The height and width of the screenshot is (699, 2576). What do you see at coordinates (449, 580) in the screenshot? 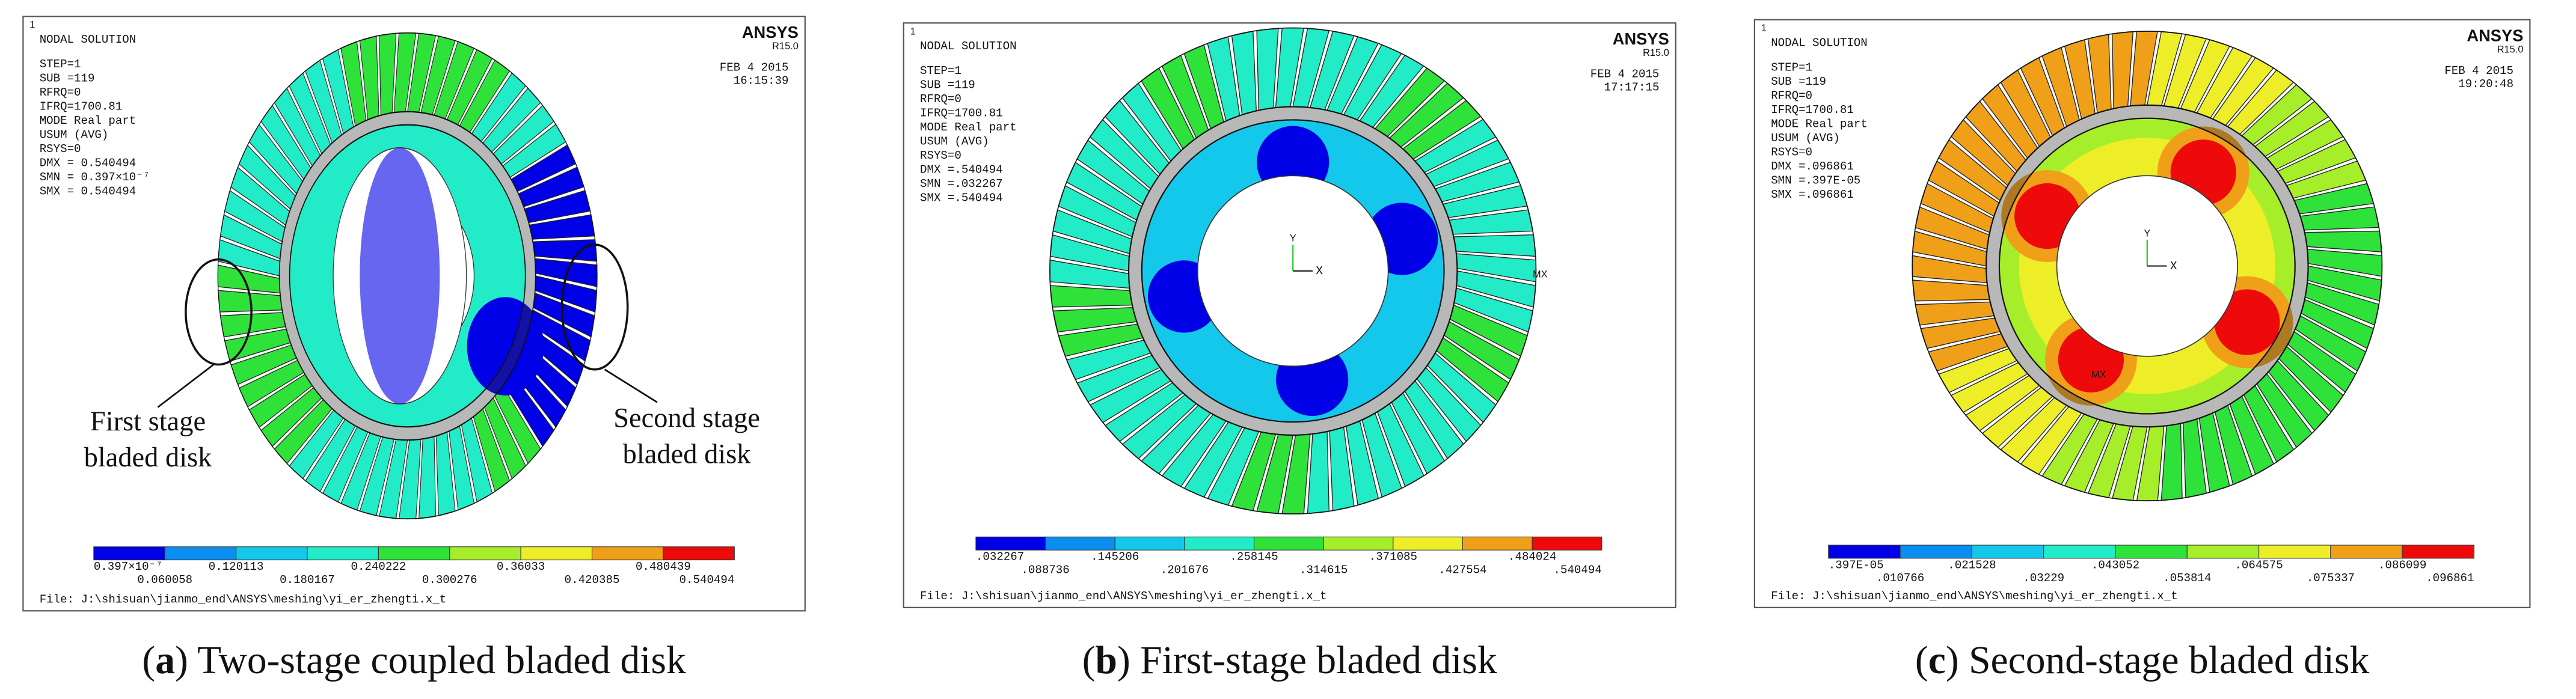
I see `legend-label: 0.300276` at bounding box center [449, 580].